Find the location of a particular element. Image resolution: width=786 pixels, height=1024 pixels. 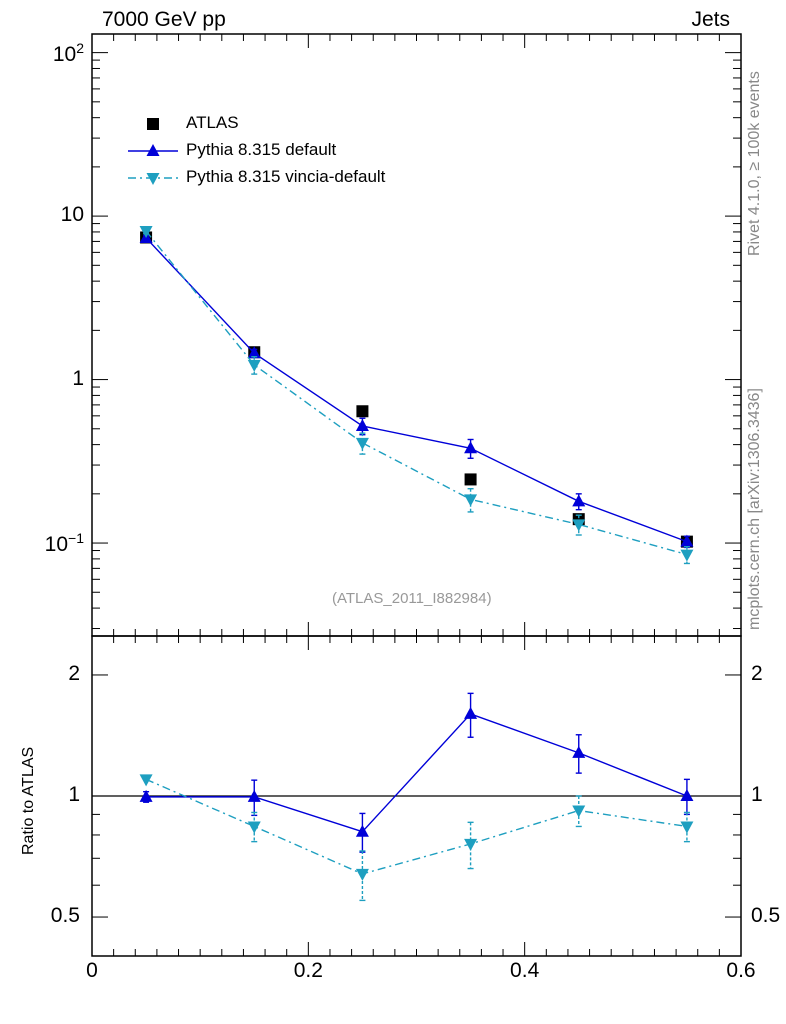

ratio-y-tick-label-left-2: 0.5 is located at coordinates (65, 916).